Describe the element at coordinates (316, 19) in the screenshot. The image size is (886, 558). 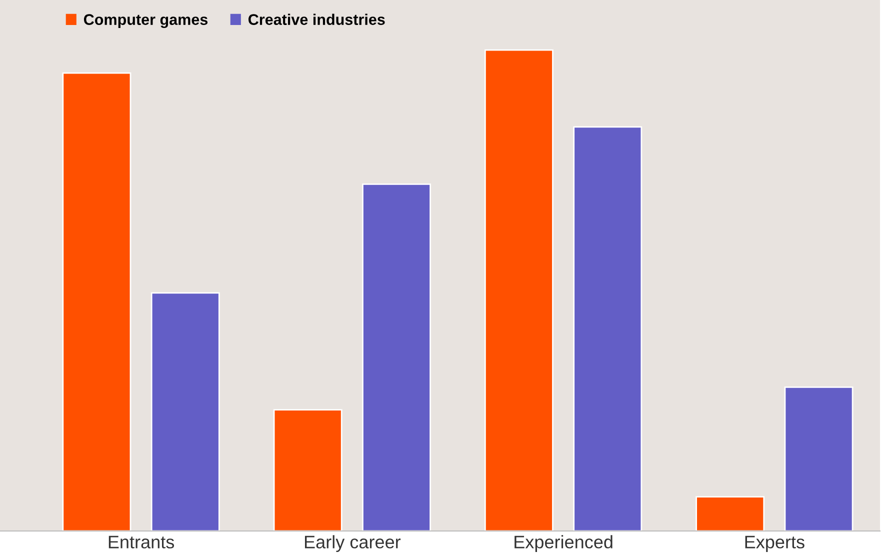
I see `legend-label: Creative industries` at that location.